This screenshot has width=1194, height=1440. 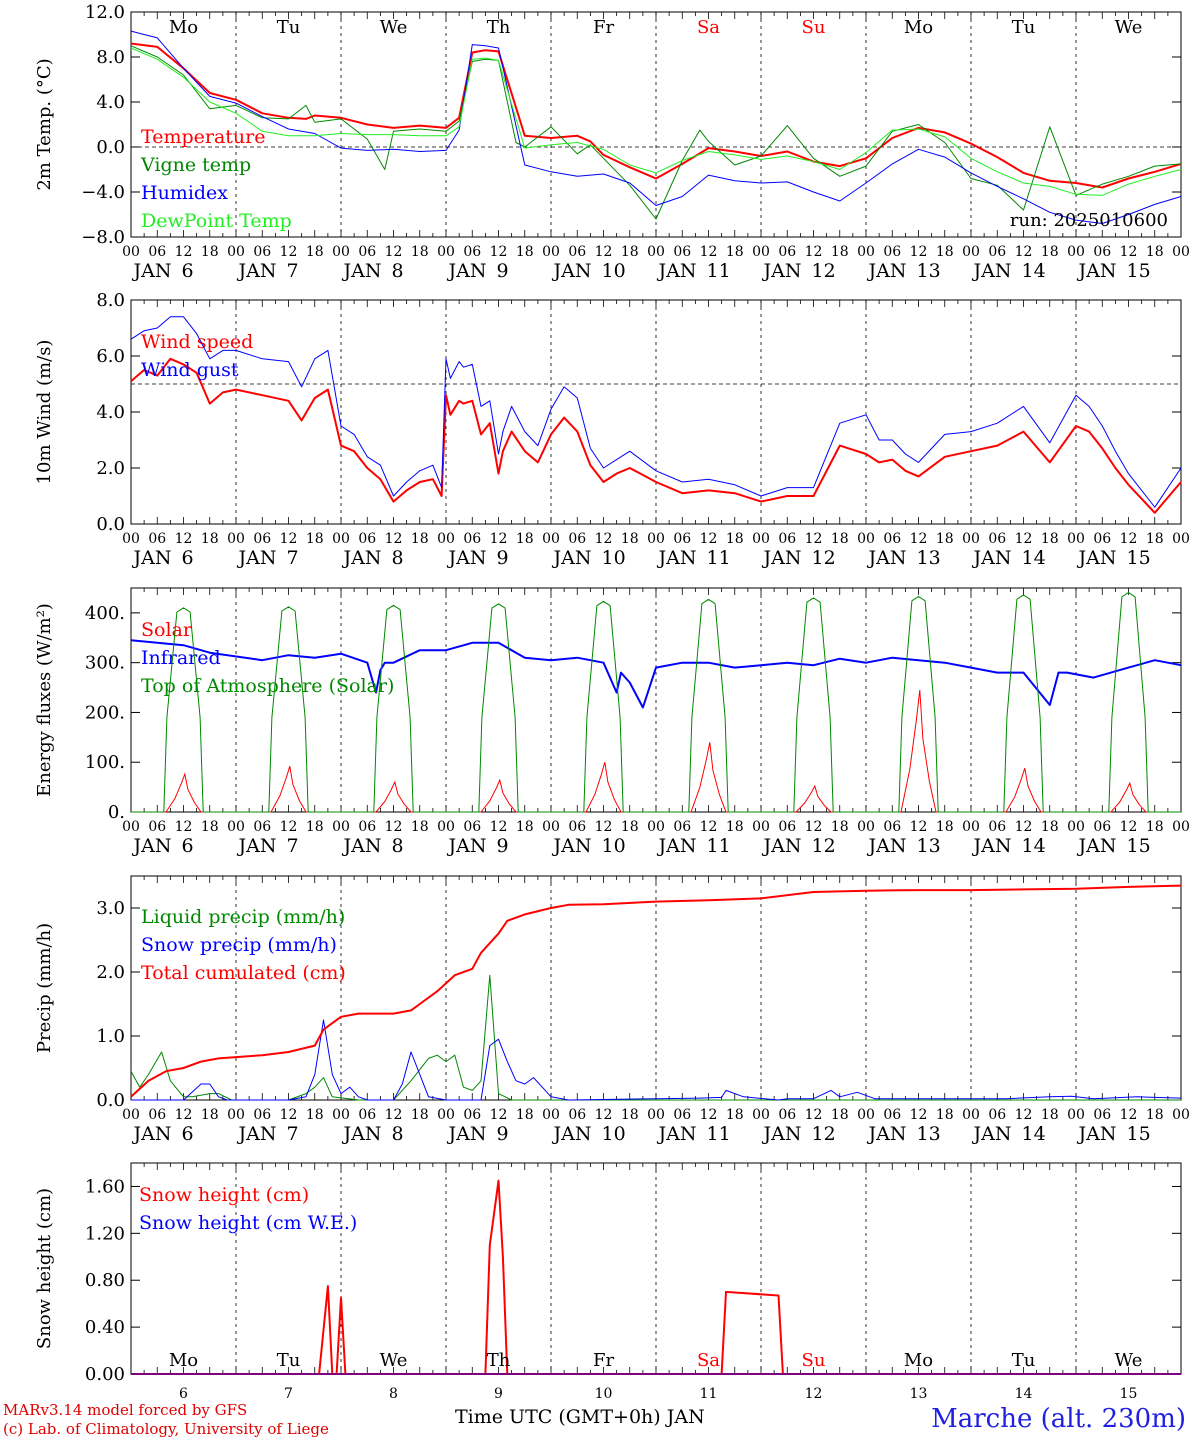 What do you see at coordinates (289, 27) in the screenshot?
I see `weekday-label: Tu` at bounding box center [289, 27].